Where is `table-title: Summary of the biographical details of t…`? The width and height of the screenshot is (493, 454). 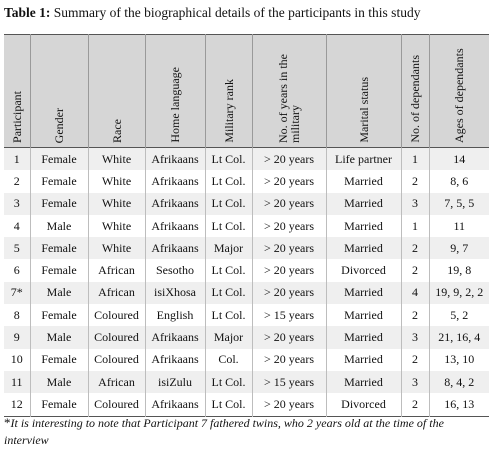 table-title: Summary of the biographical details of t… is located at coordinates (235, 12).